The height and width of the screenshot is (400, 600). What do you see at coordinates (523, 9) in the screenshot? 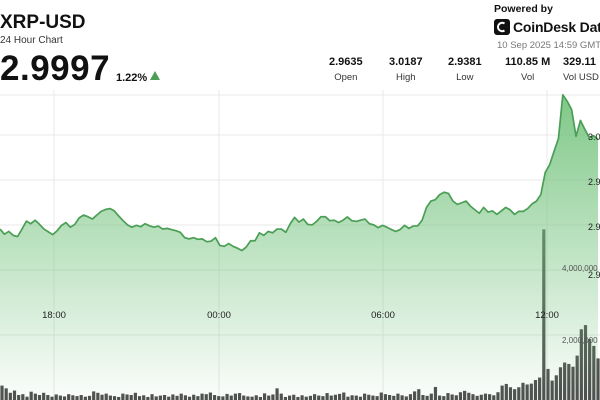
I see `powered-by-label: Powered by` at bounding box center [523, 9].